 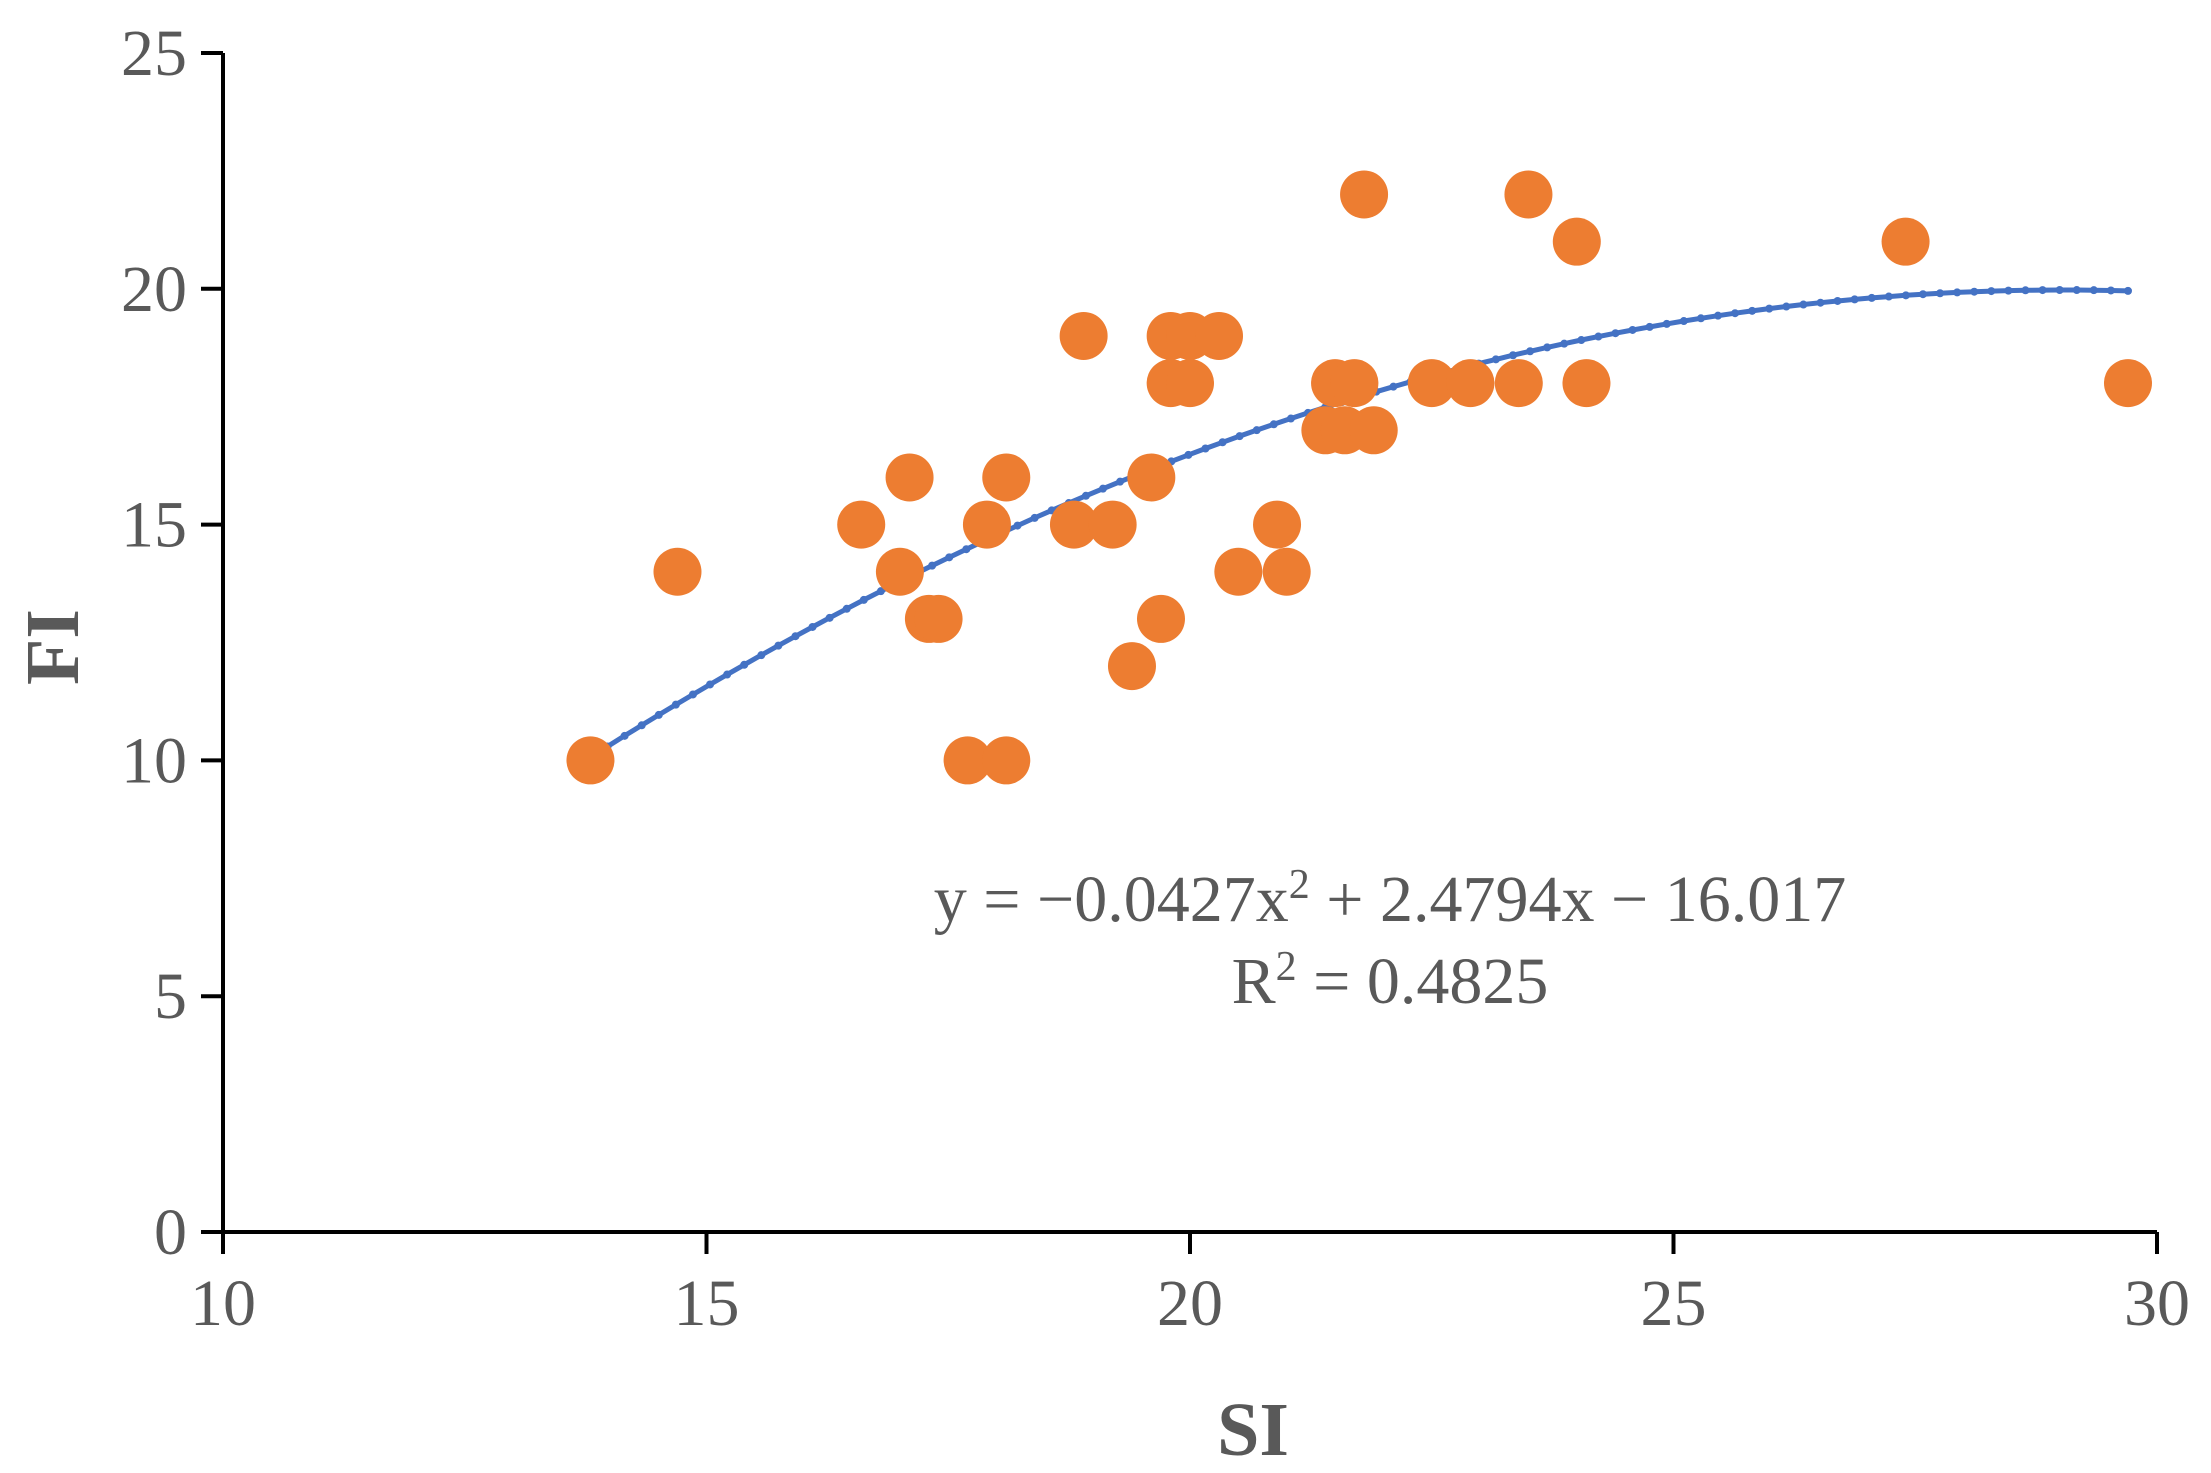 What do you see at coordinates (2157, 1303) in the screenshot?
I see `x-tick-label: 30` at bounding box center [2157, 1303].